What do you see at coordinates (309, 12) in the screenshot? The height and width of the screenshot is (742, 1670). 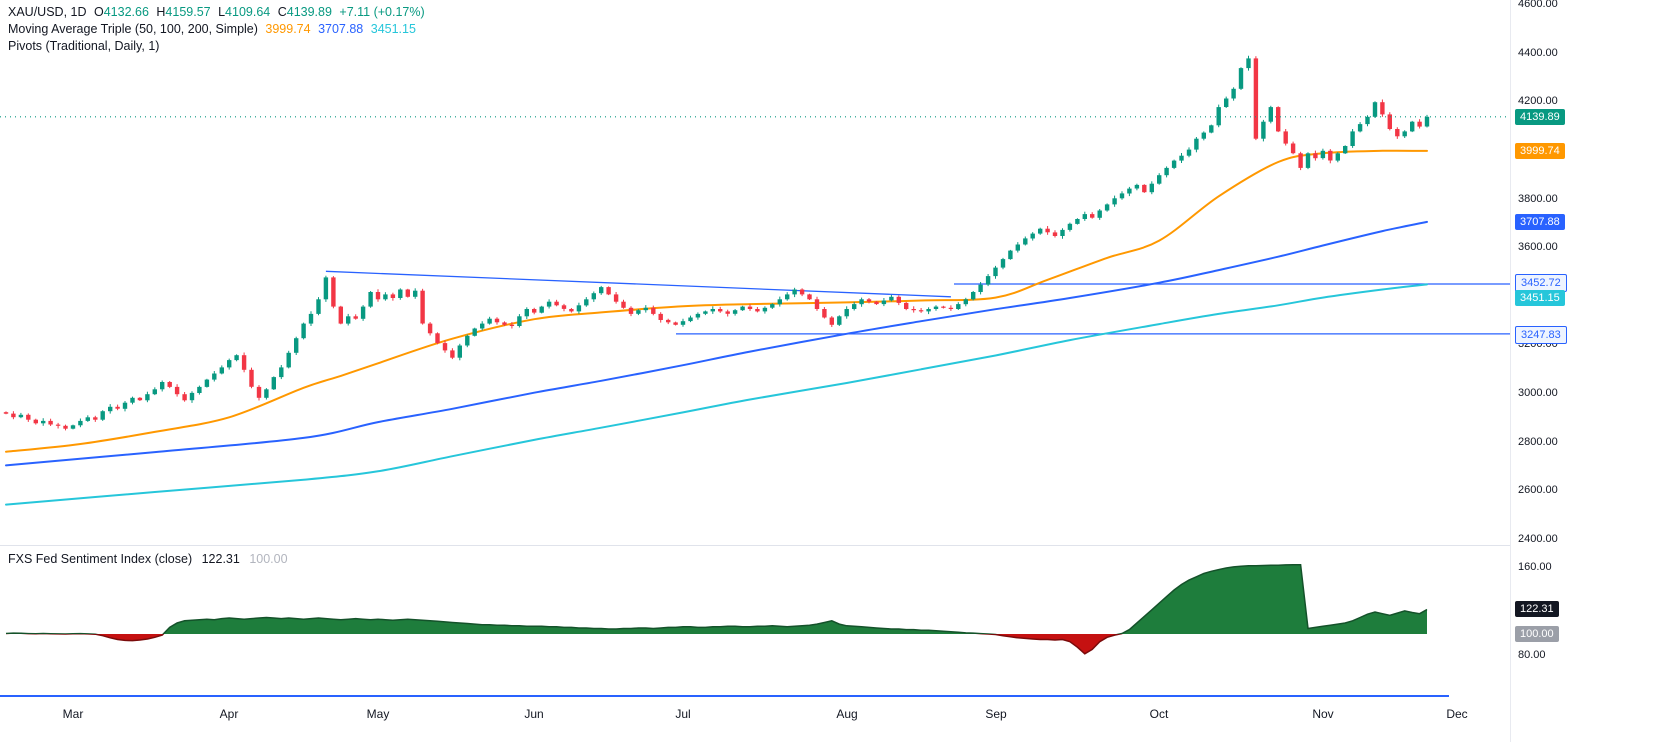 I see `close-value: 4139.89` at bounding box center [309, 12].